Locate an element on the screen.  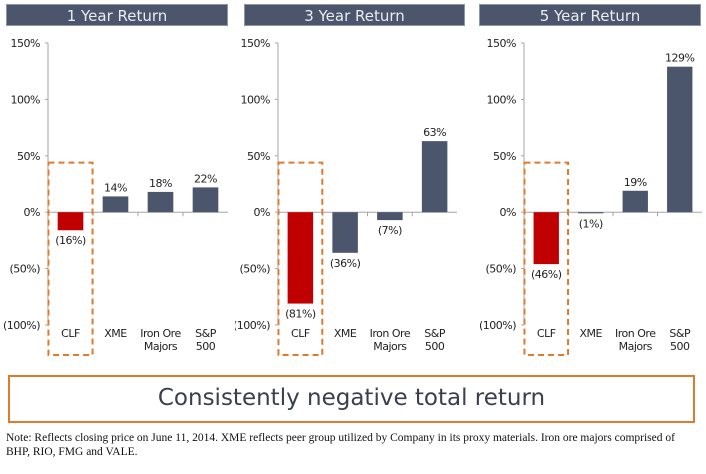
data-label: (16%) is located at coordinates (70, 240).